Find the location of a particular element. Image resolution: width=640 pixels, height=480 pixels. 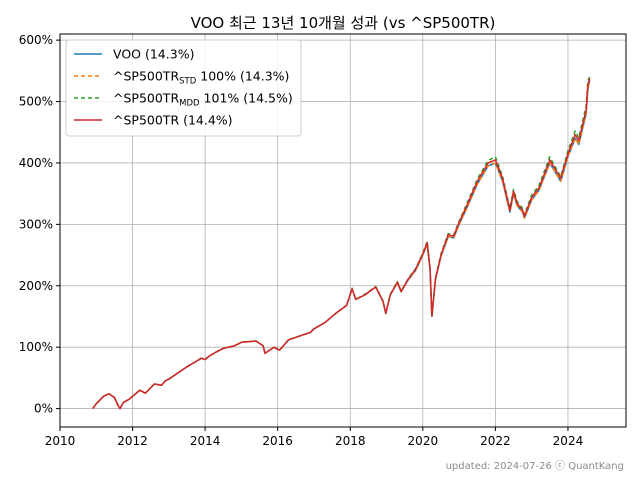

x-tick-label: 2014 is located at coordinates (205, 441).